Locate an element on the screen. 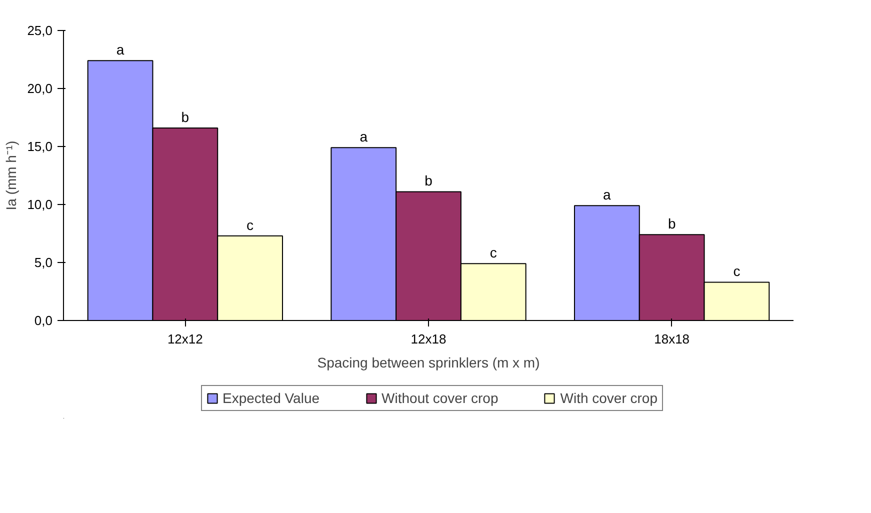 The width and height of the screenshot is (871, 513). x-tick-label: 12x18 is located at coordinates (428, 339).